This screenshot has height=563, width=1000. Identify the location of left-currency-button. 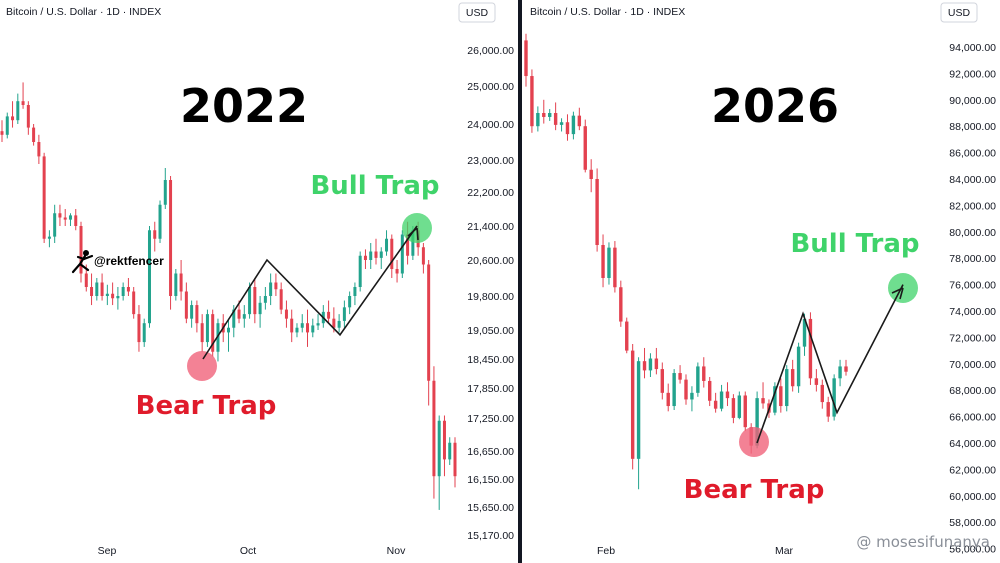
(477, 12).